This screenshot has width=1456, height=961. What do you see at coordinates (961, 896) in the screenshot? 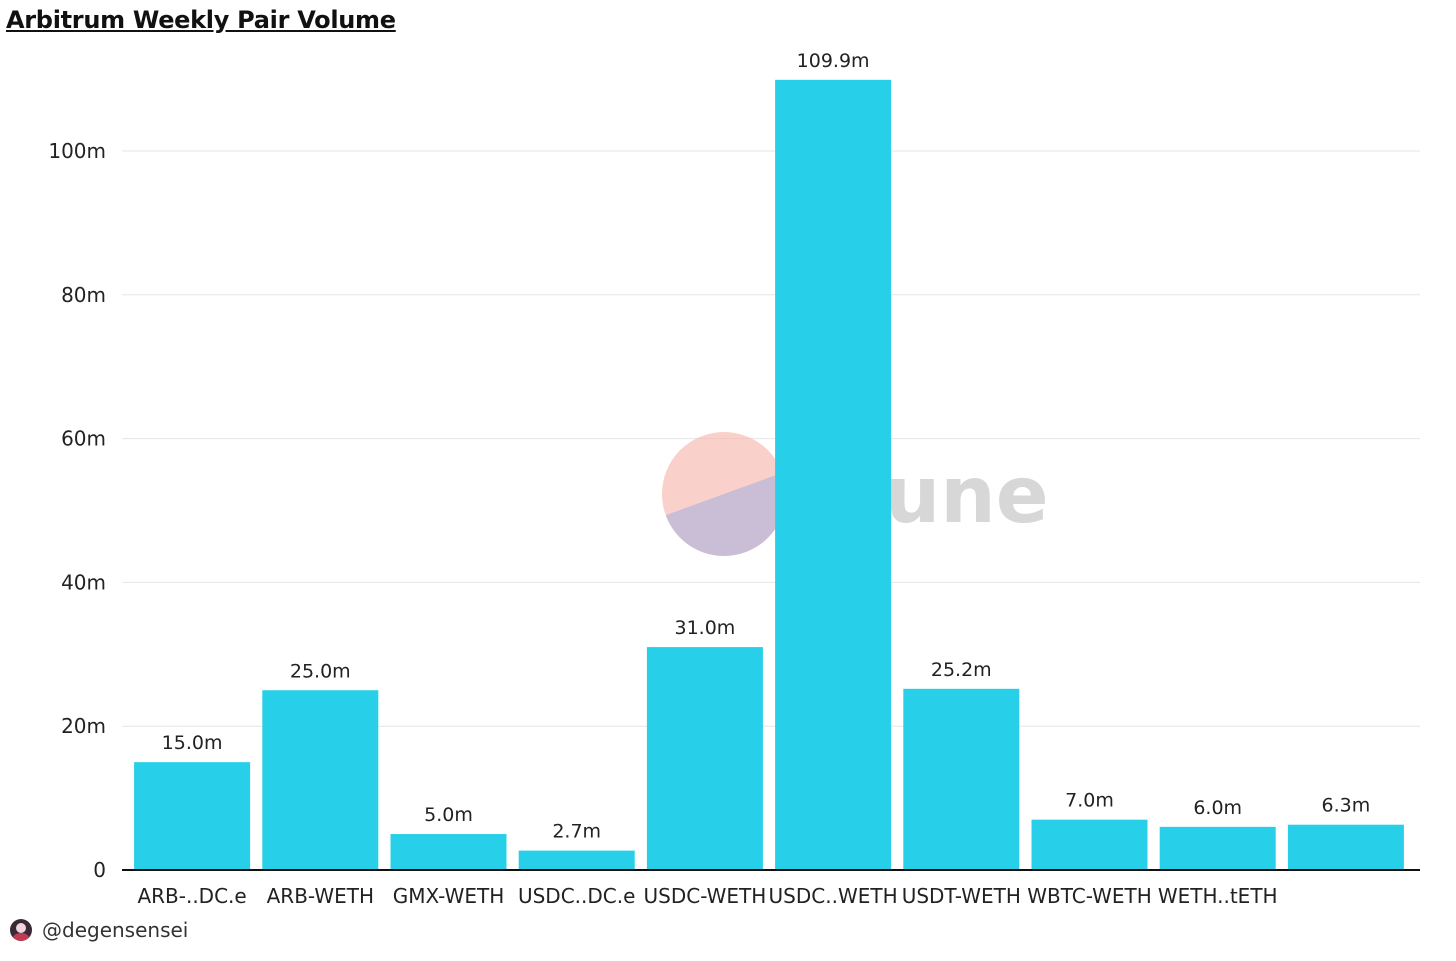
I see `x-tick-label: USDT-WETH` at bounding box center [961, 896].